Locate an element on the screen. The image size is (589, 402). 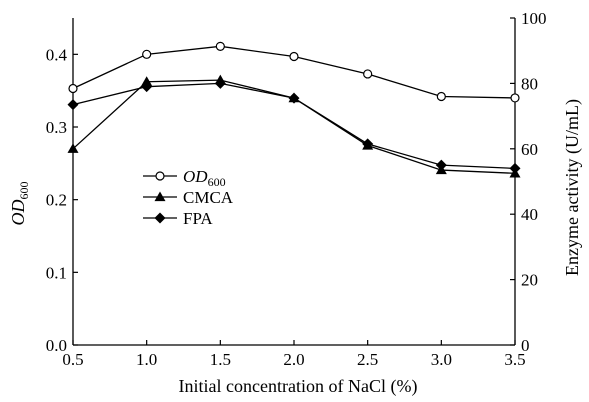
x-tick-label: 1.5 is located at coordinates (220, 359).